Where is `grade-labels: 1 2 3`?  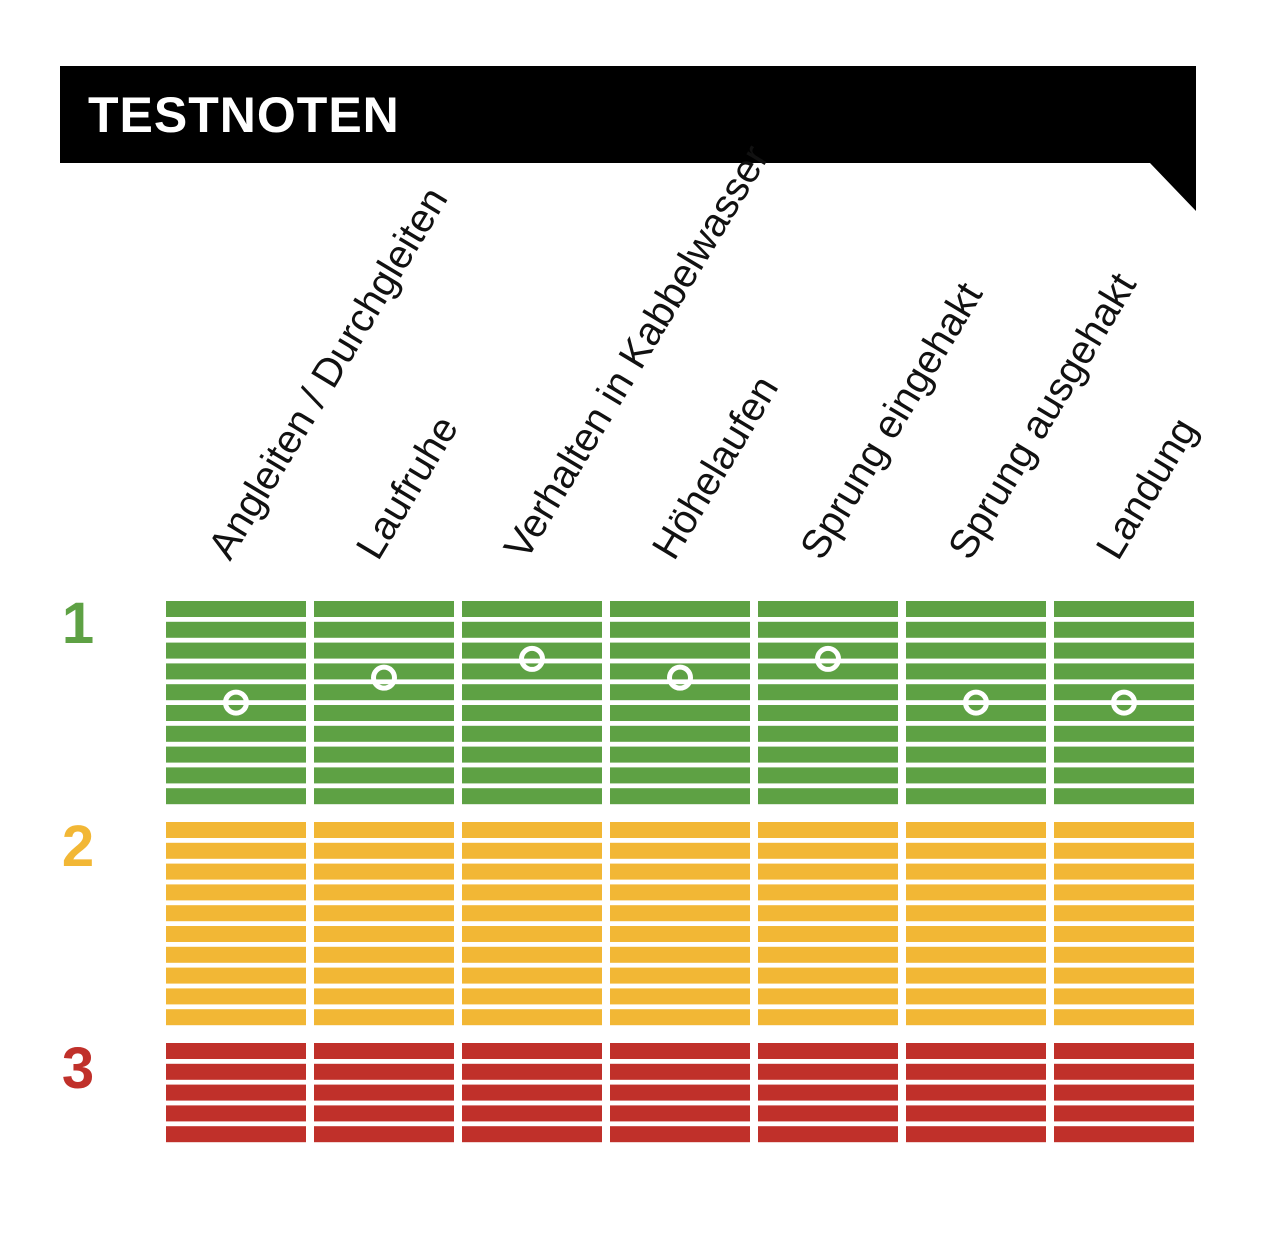
grade-labels: 1 2 3 is located at coordinates (78, 846).